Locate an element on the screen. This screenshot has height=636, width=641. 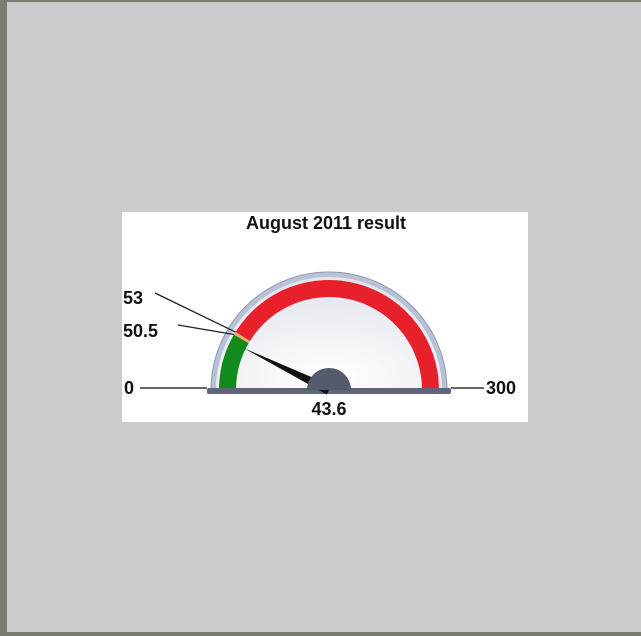
left-border is located at coordinates (3, 318).